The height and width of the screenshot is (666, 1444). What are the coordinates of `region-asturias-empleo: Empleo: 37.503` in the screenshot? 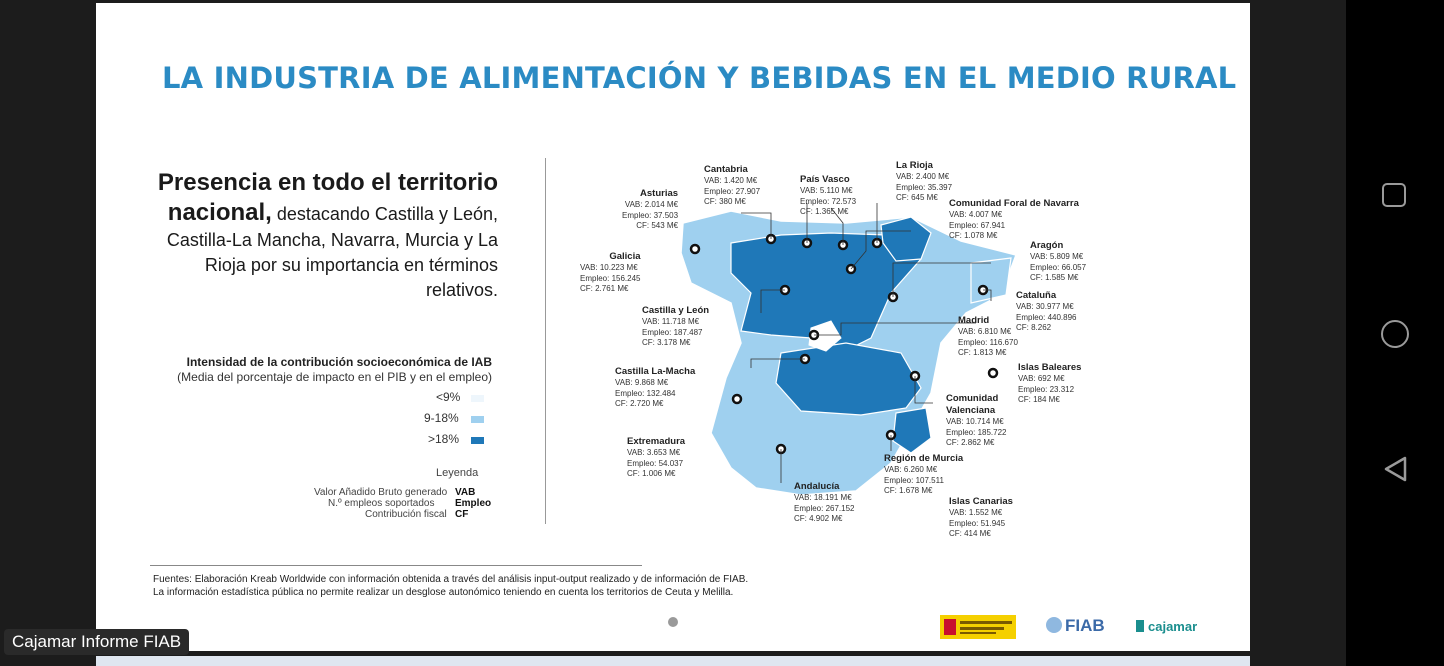 It's located at (650, 215).